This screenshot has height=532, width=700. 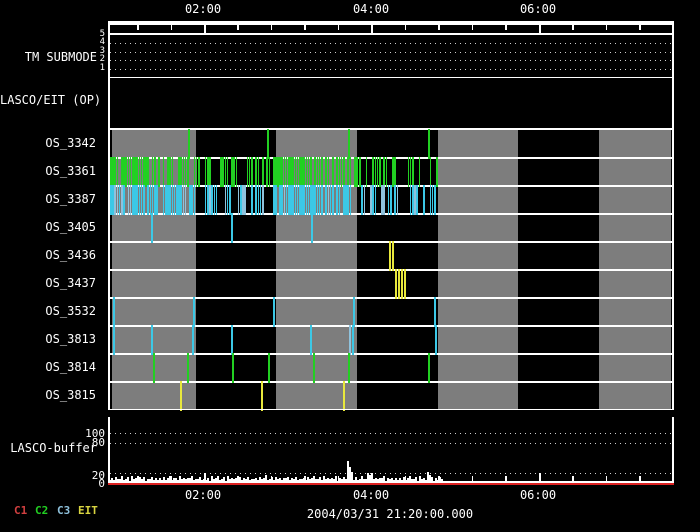 I want to click on time-label-bottom: 06:00, so click(x=538, y=495).